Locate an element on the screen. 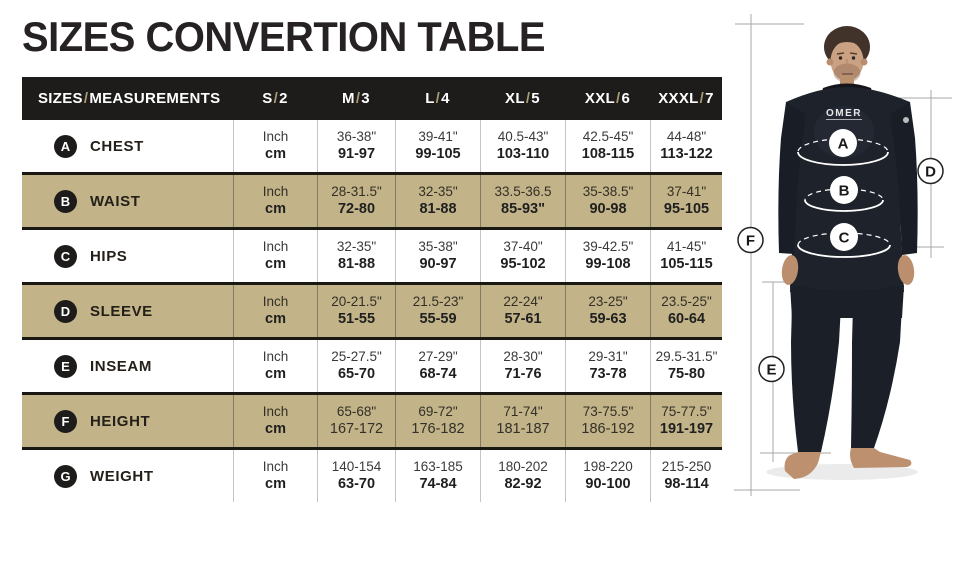 This screenshot has width=960, height=583. brow-left is located at coordinates (840, 53).